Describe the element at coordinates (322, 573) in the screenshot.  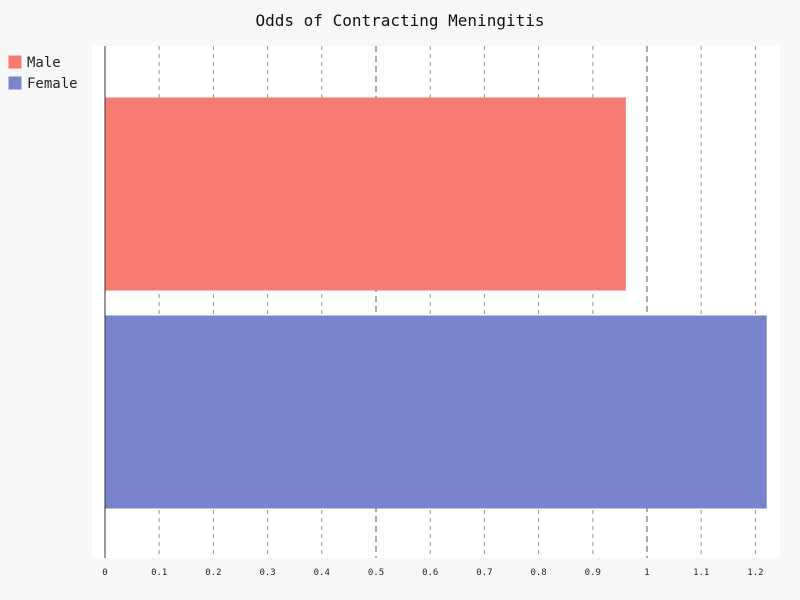
I see `x-tick-label: 0.4` at that location.